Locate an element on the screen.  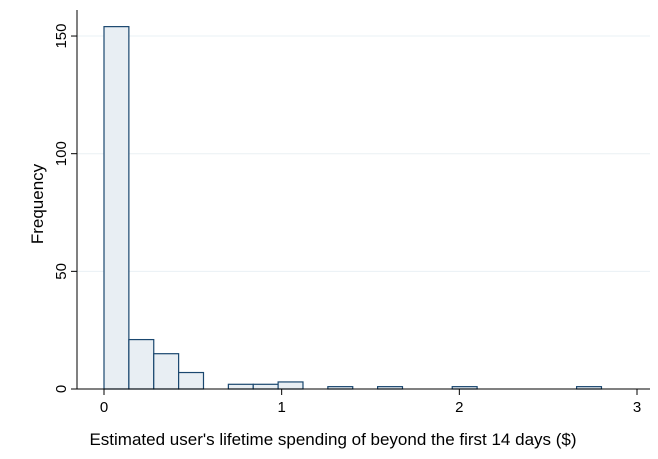
y-tick-label: 100 is located at coordinates (61, 153).